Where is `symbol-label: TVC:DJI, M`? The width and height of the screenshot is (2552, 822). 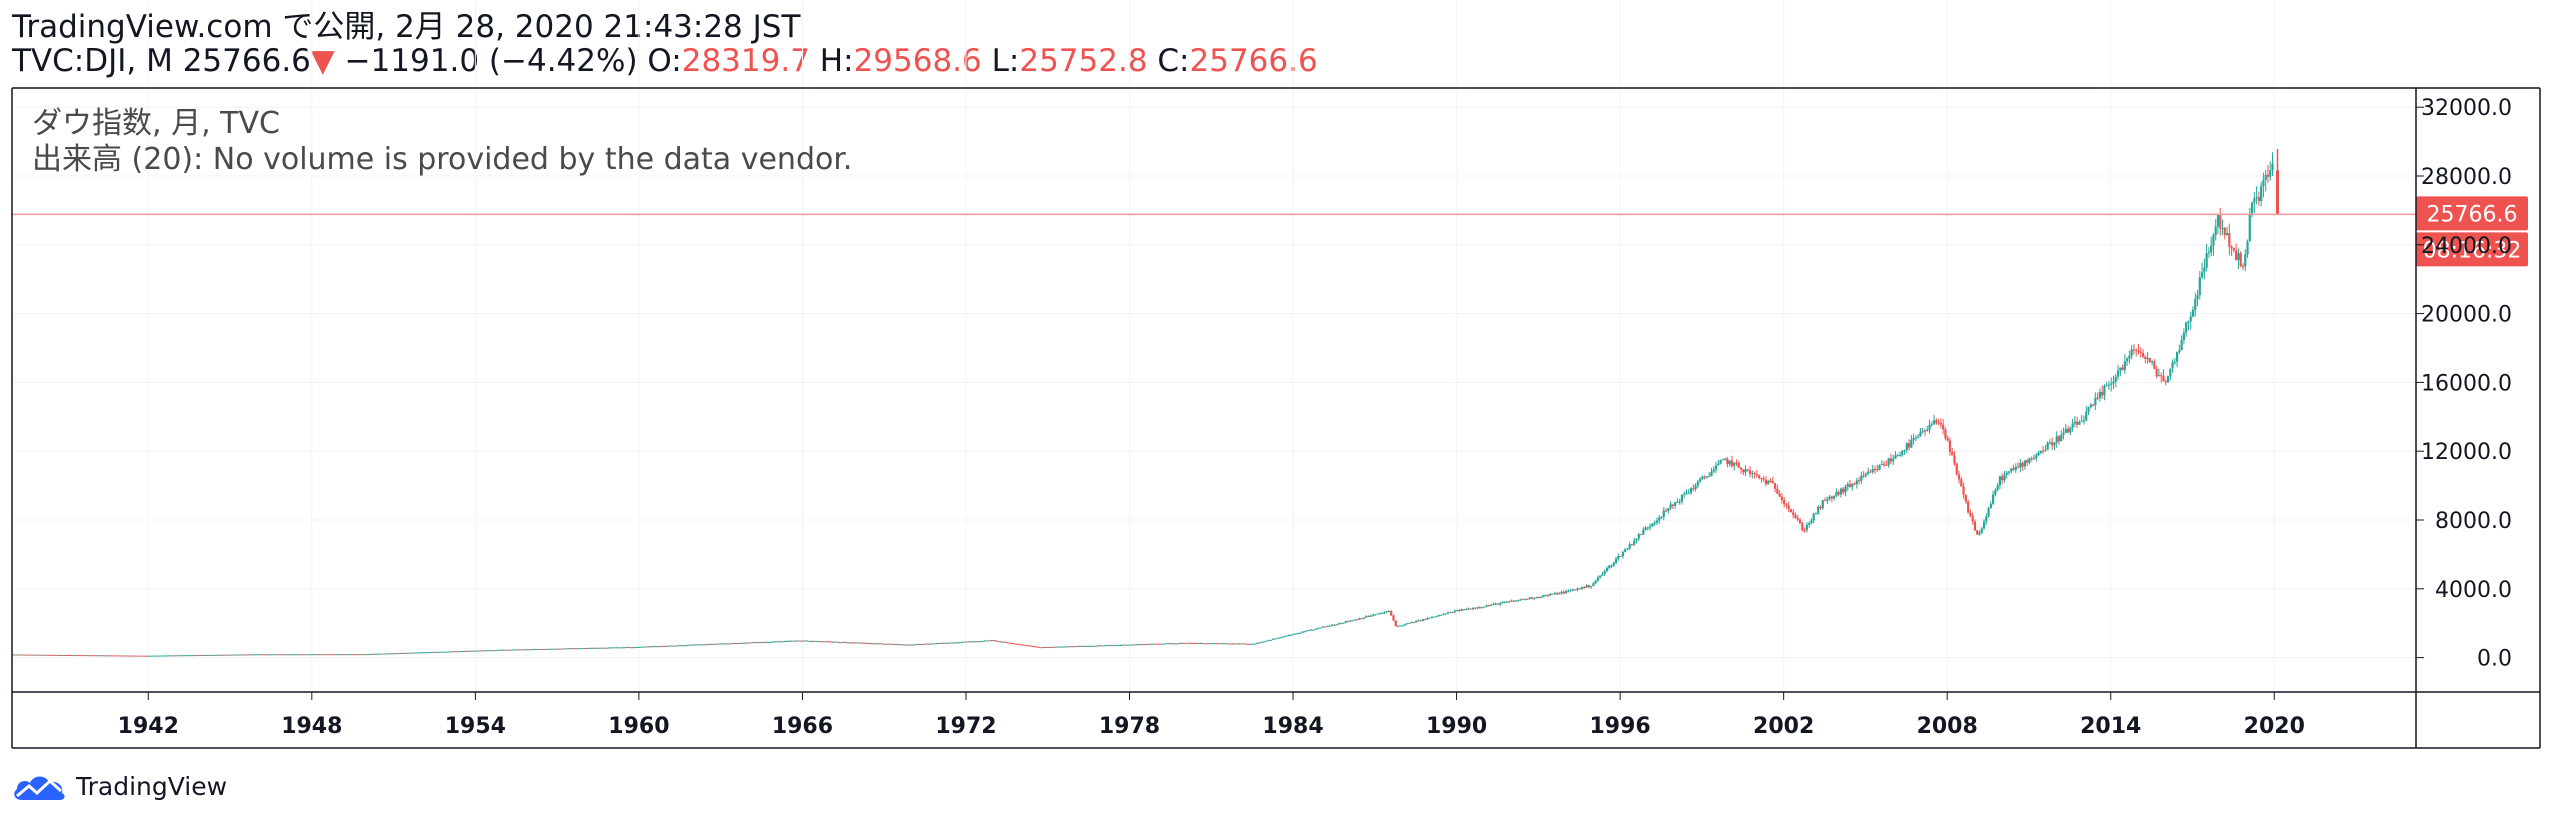 symbol-label: TVC:DJI, M is located at coordinates (92, 61).